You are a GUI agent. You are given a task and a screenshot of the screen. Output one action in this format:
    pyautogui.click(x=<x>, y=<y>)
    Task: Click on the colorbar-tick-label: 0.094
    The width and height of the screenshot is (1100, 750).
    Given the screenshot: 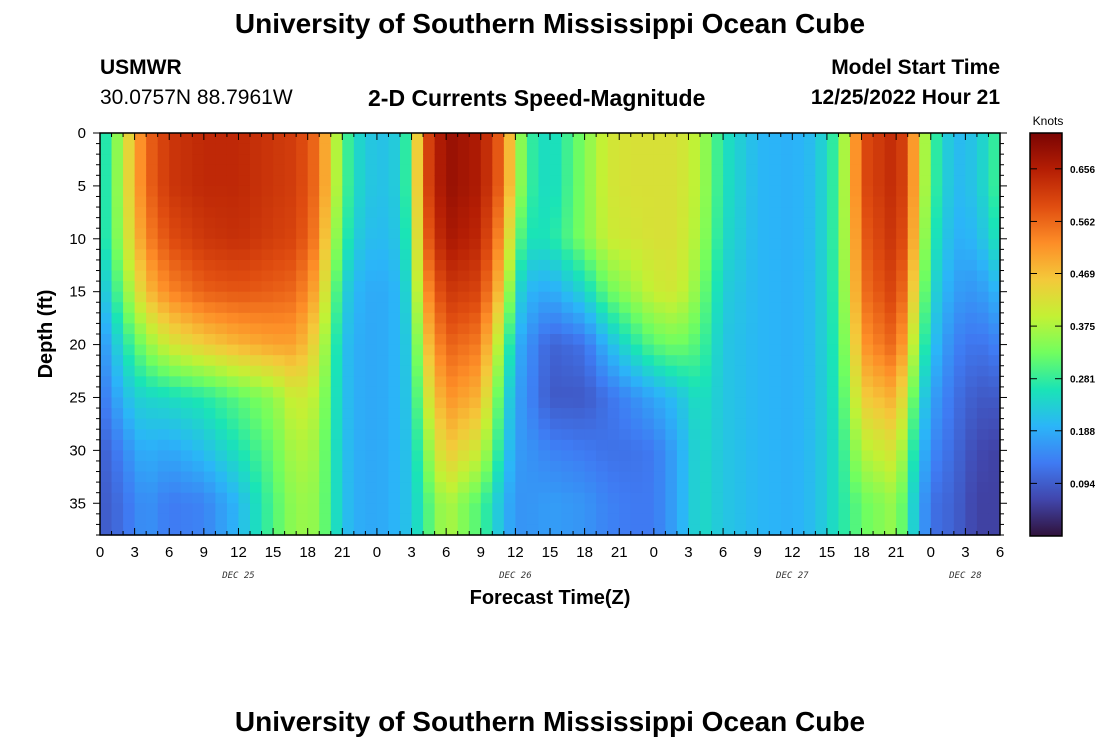 What is the action you would take?
    pyautogui.click(x=1082, y=484)
    